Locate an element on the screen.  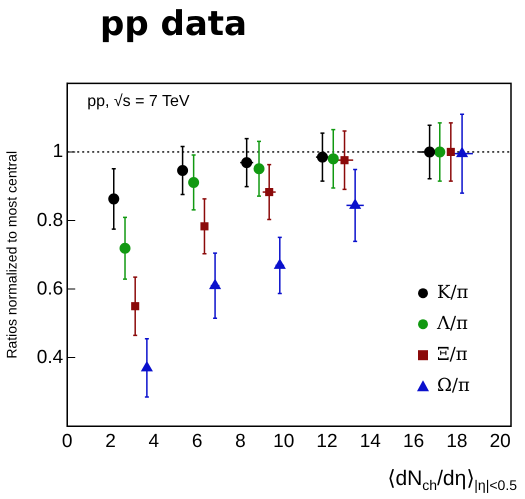
legend-label: K/π is located at coordinates (453, 292).